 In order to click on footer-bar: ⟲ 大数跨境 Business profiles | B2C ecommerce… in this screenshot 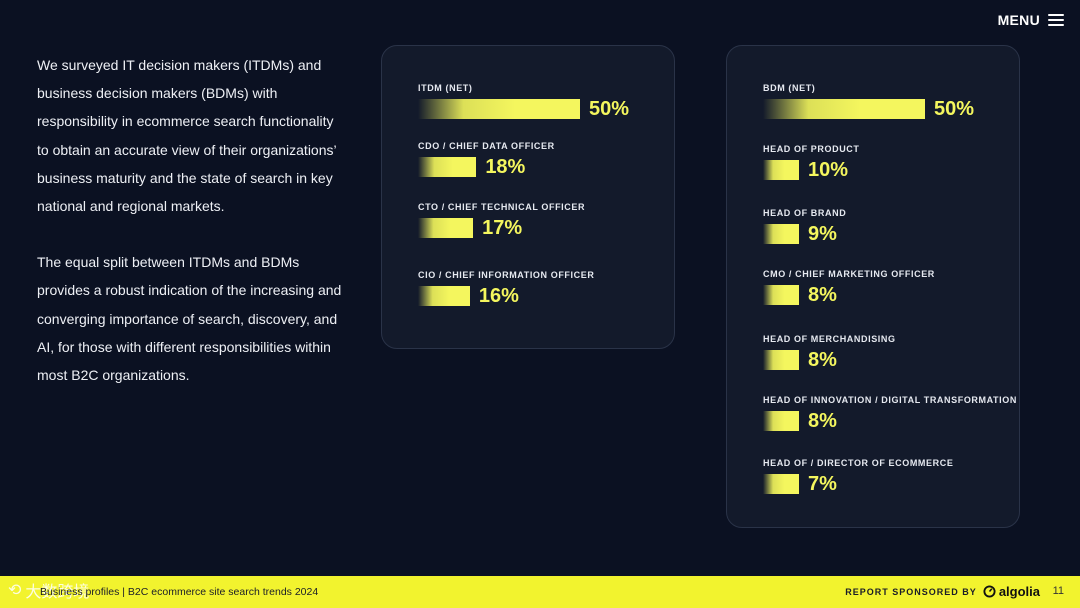, I will do `click(540, 592)`.